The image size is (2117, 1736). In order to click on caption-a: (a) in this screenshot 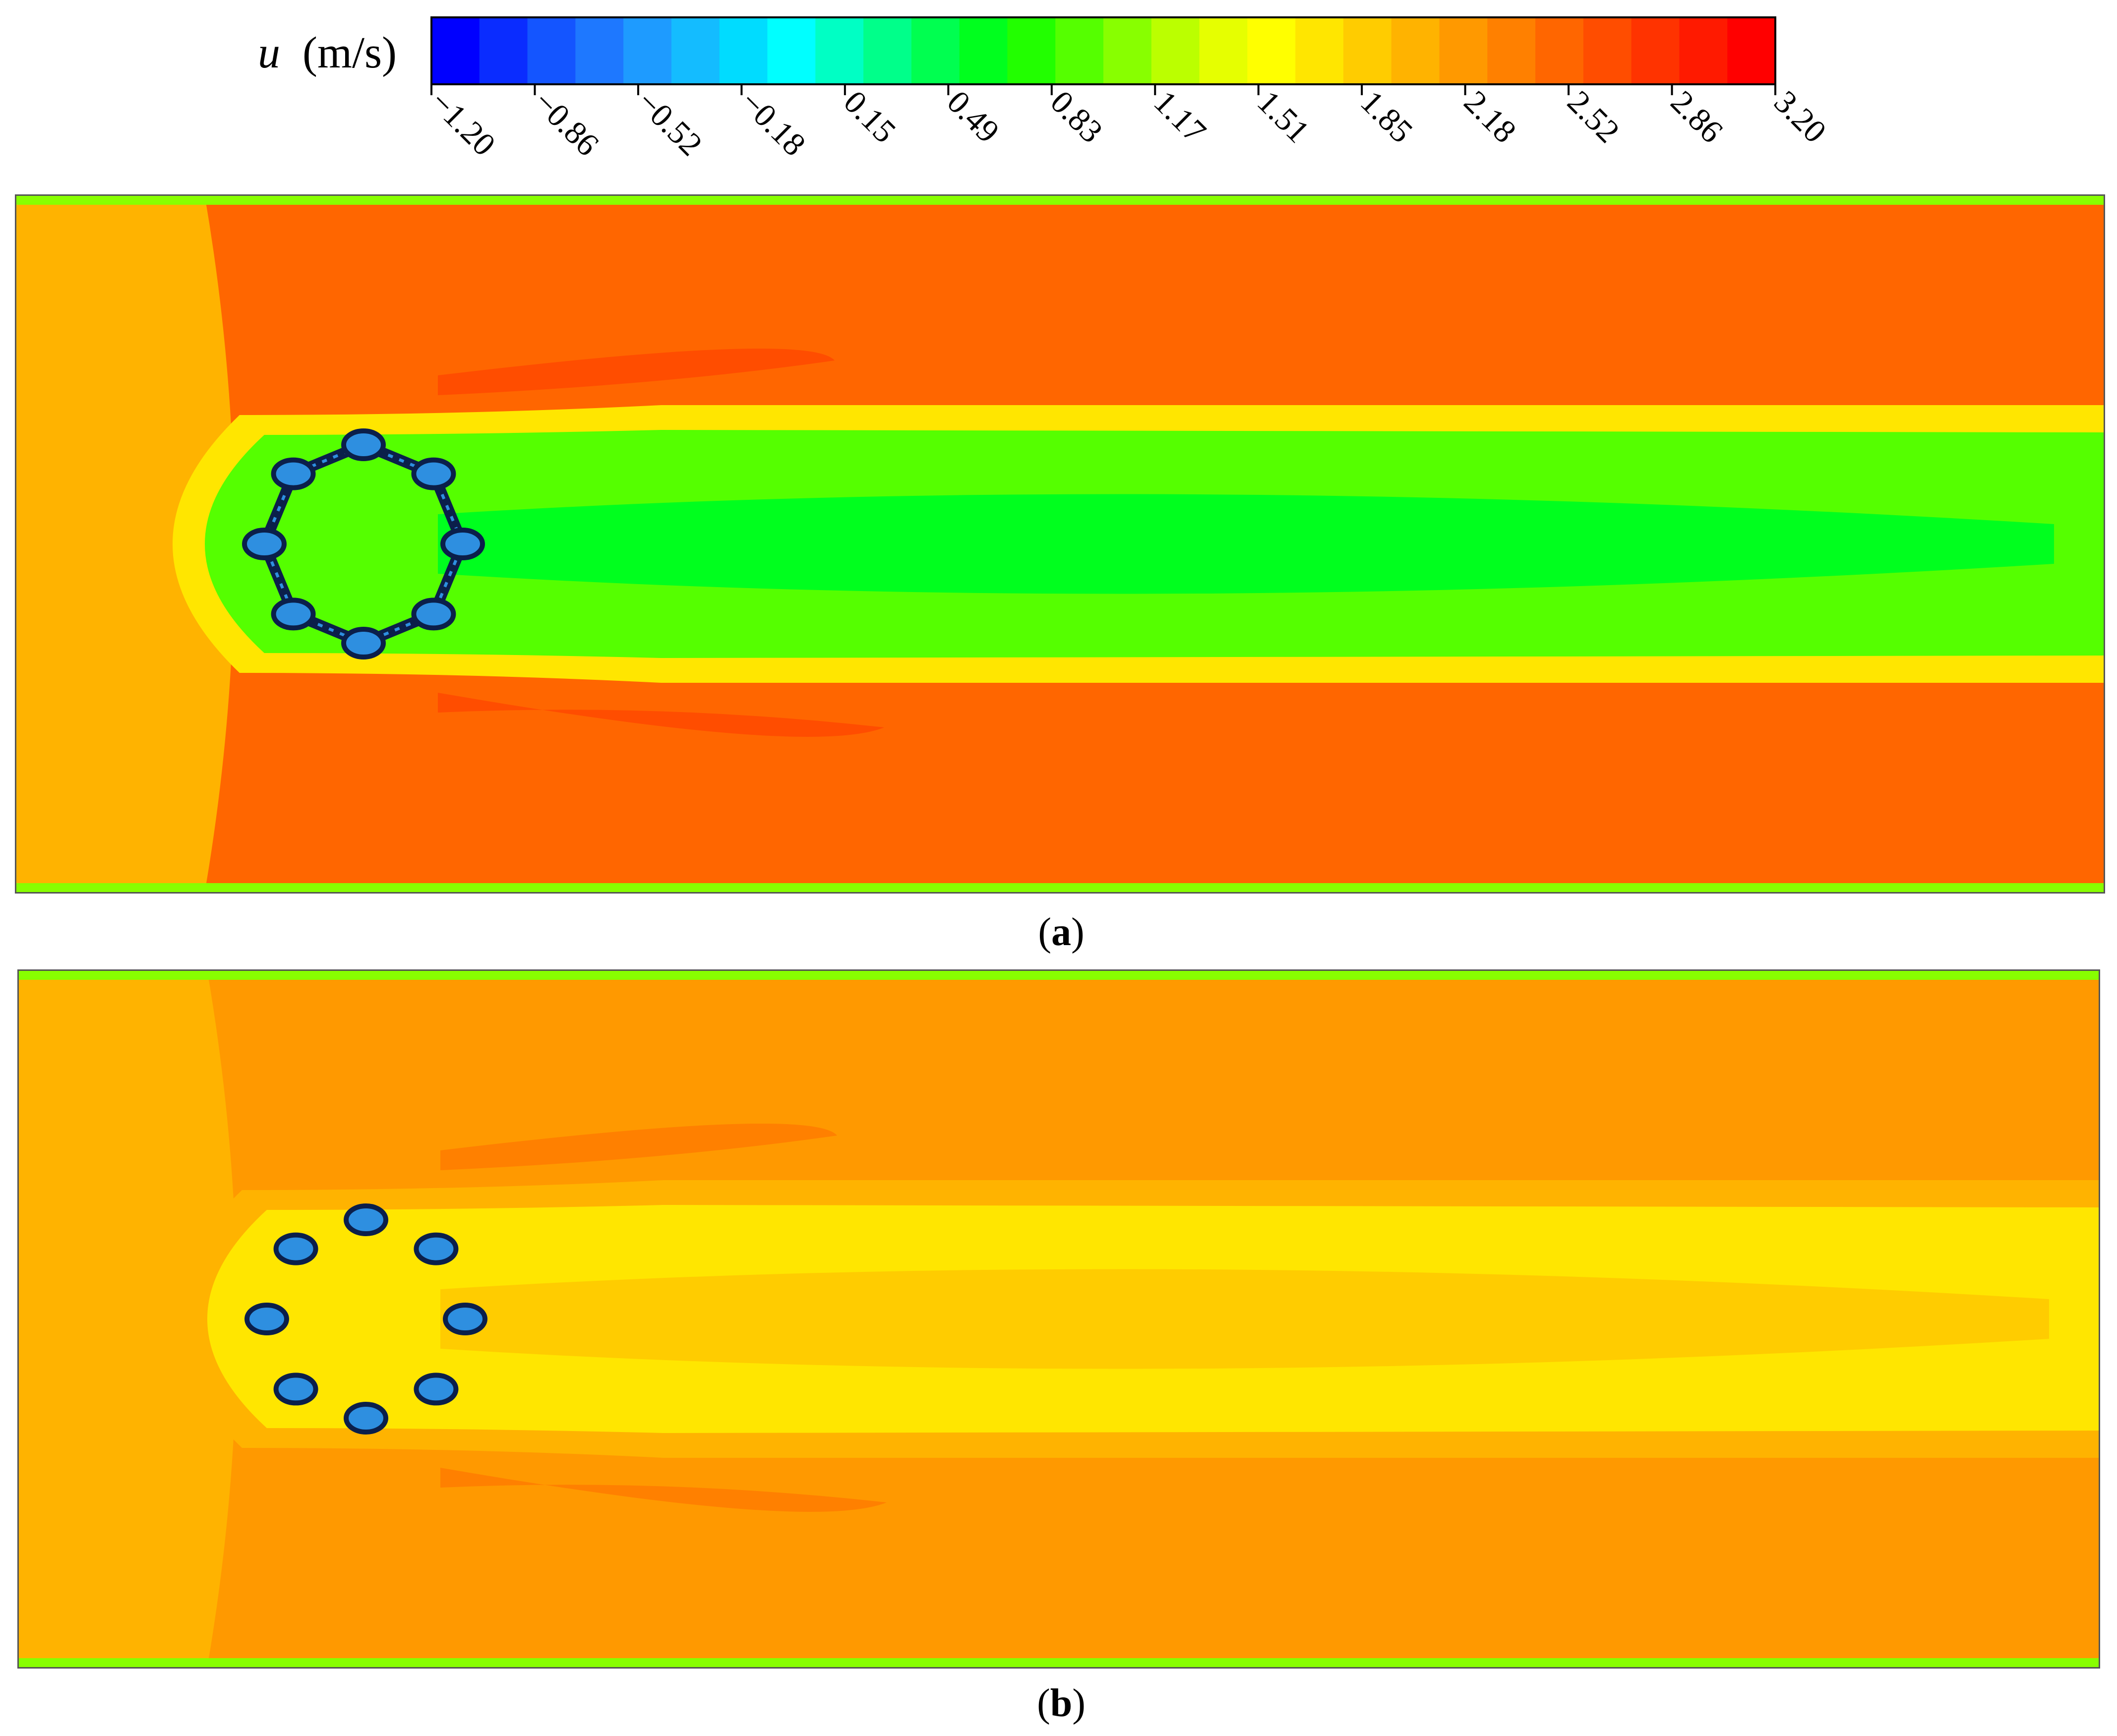, I will do `click(1062, 932)`.